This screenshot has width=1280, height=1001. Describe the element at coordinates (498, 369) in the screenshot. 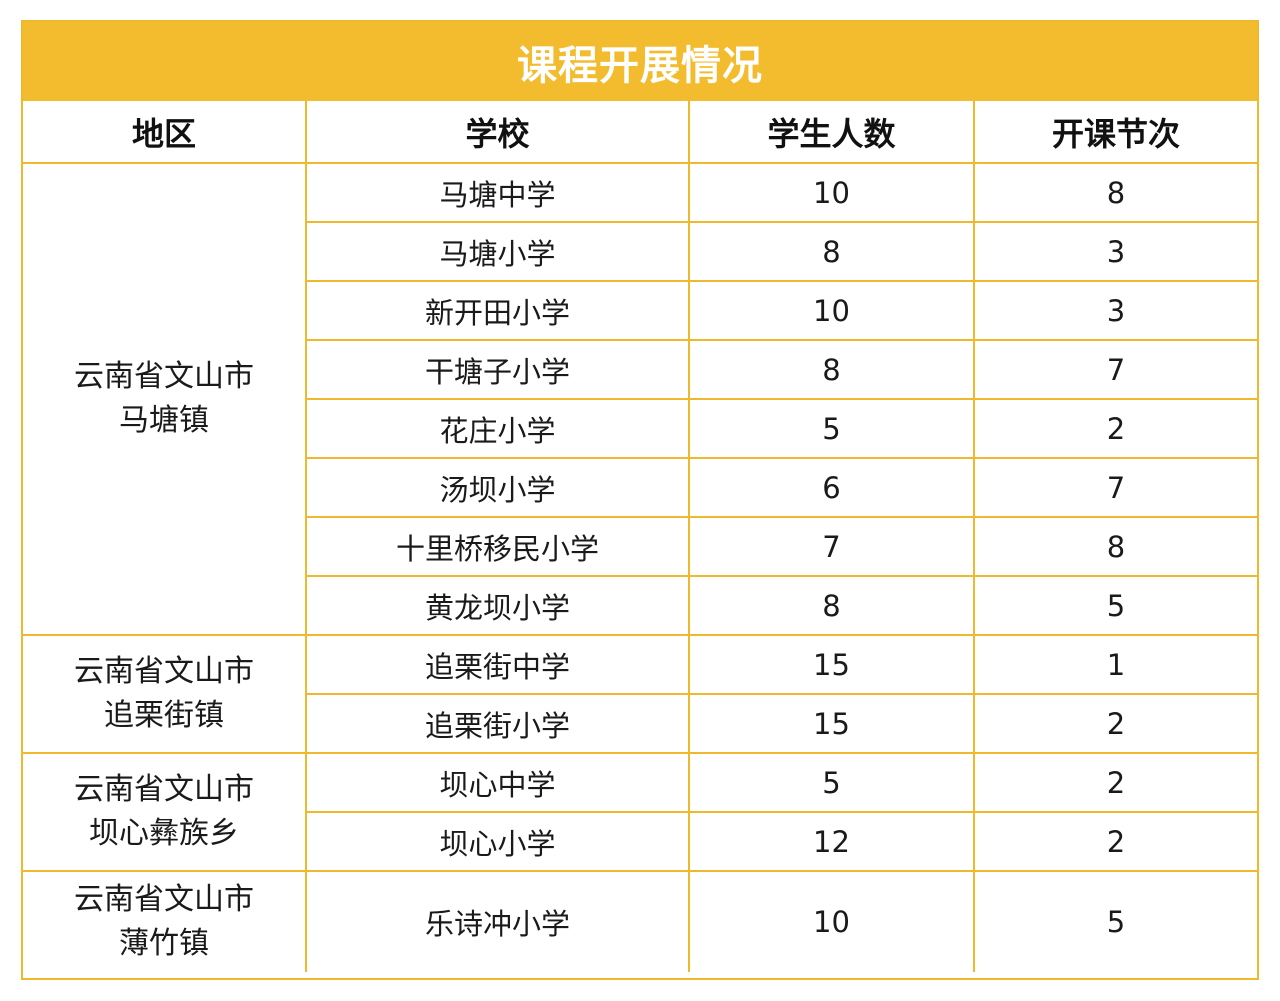

I see `school-cell: 干塘子小学` at that location.